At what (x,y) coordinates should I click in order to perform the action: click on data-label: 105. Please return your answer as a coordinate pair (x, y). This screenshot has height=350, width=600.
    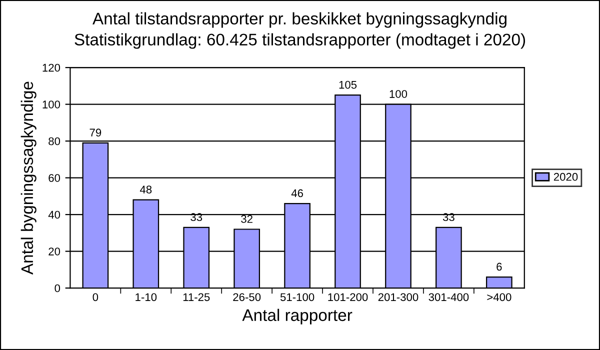
    Looking at the image, I should click on (348, 84).